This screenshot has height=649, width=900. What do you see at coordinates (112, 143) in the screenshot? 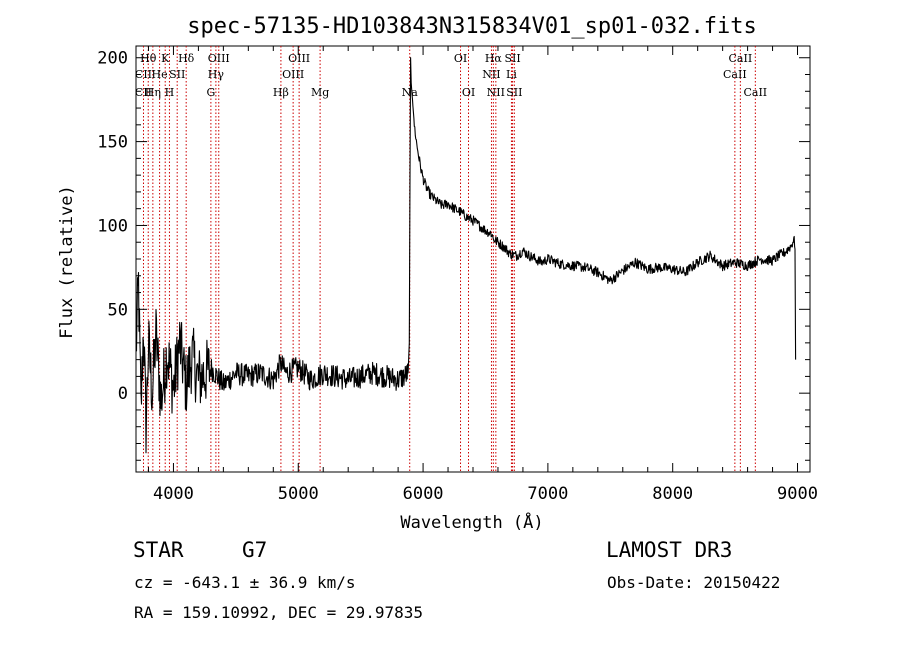
I see `y-tick-label: 150` at bounding box center [112, 143].